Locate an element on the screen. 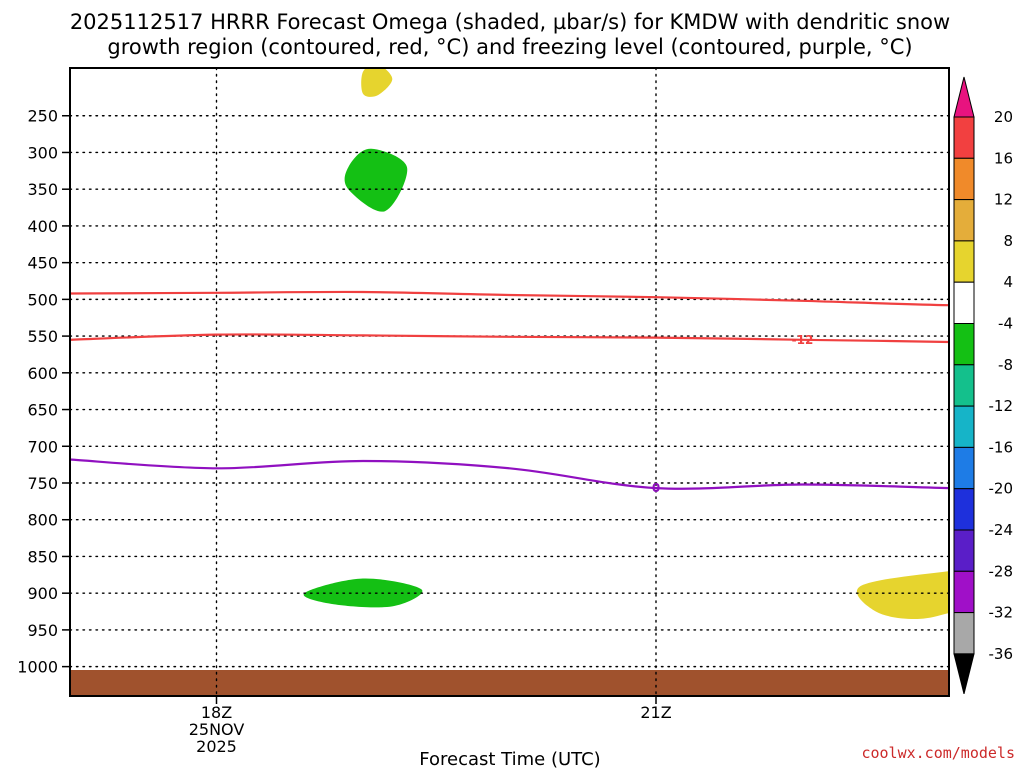 The width and height of the screenshot is (1024, 768). colorbar-label-neg4: -4 is located at coordinates (1005, 324).